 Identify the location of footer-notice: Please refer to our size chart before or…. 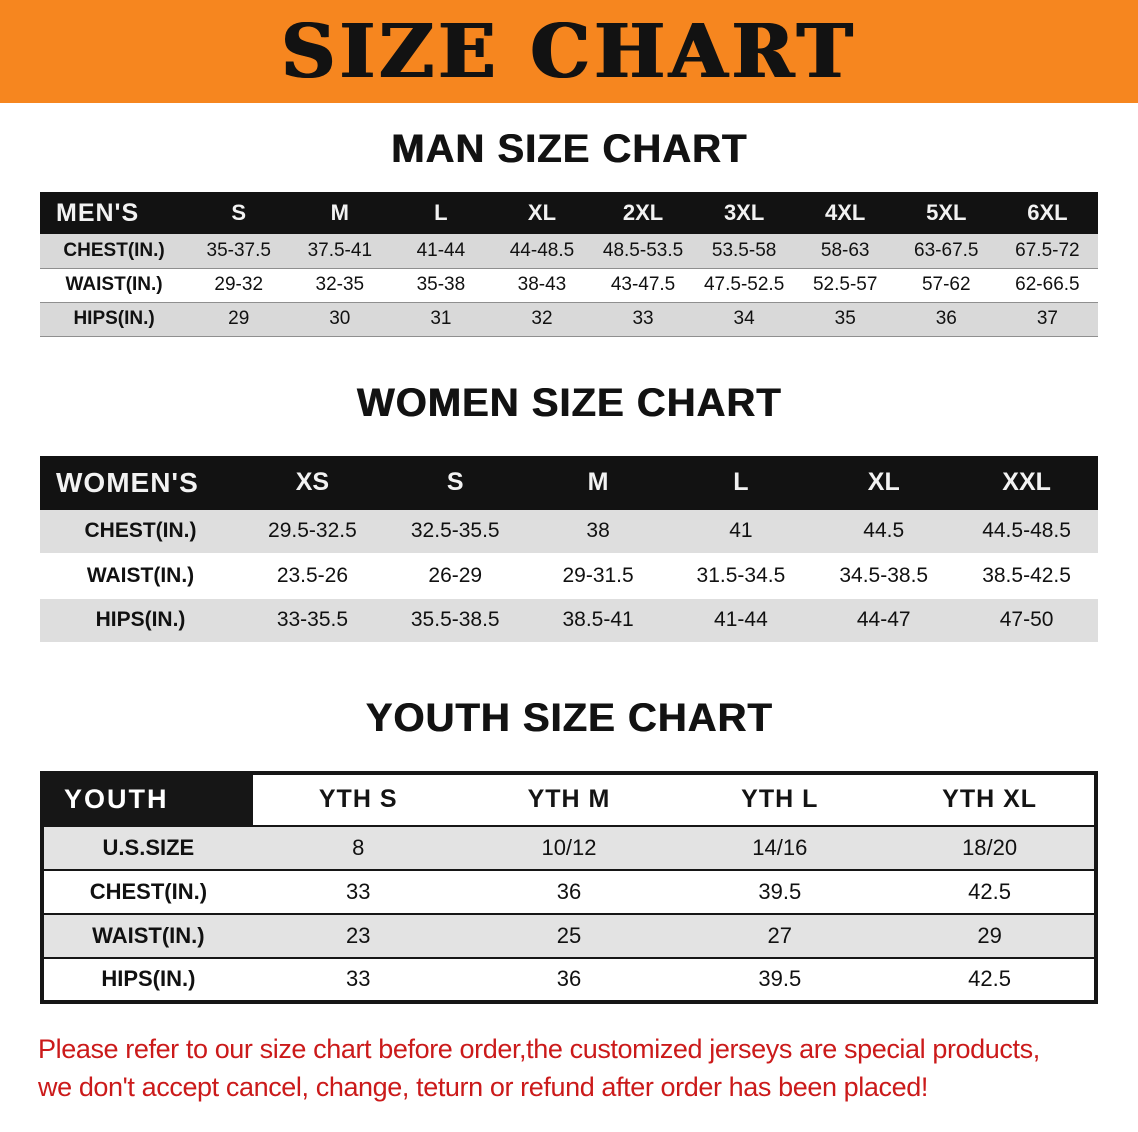
(569, 1068).